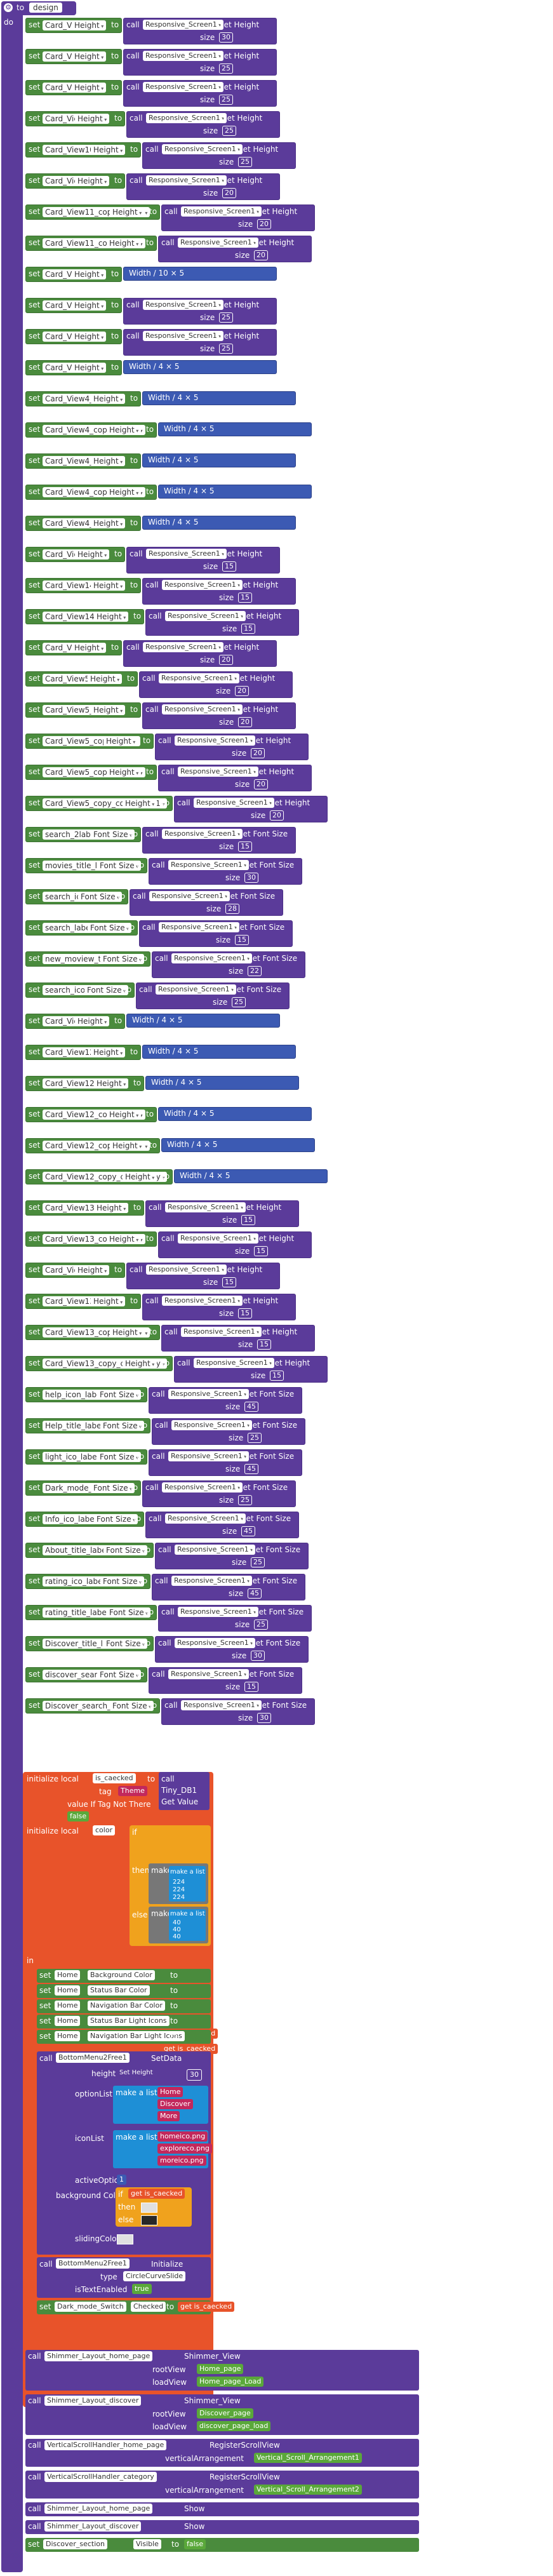  What do you see at coordinates (73, 274) in the screenshot?
I see `set-block: set Card_View2 Height to` at bounding box center [73, 274].